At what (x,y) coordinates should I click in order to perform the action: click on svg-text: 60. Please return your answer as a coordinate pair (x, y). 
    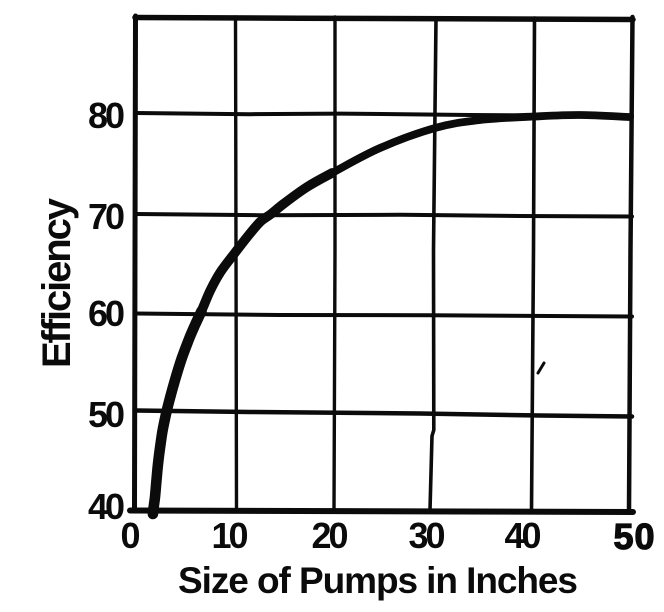
    Looking at the image, I should click on (106, 313).